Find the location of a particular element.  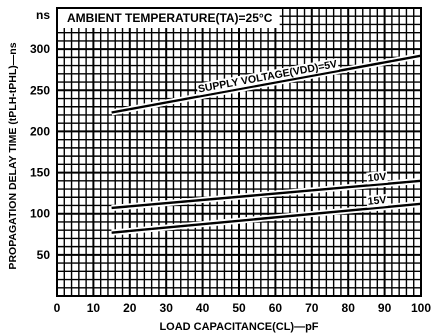

x-tick-label: 20 is located at coordinates (130, 308).